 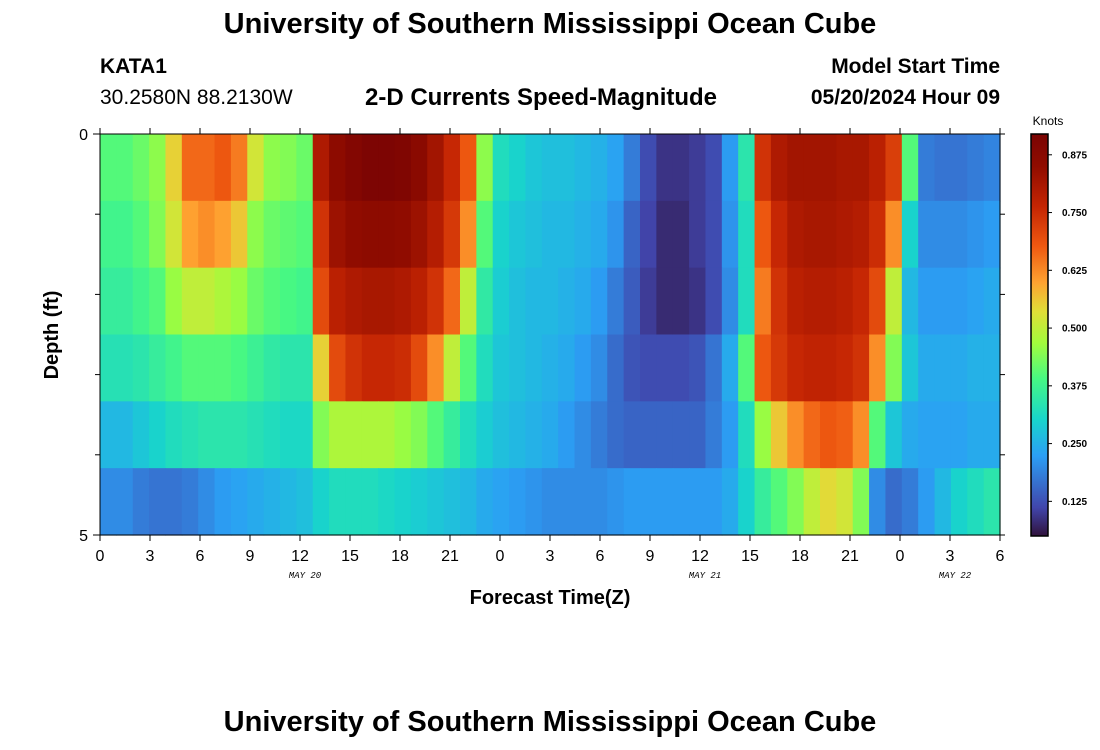 What do you see at coordinates (196, 97) in the screenshot?
I see `station-coordinates: 30.2580N 88.2130W` at bounding box center [196, 97].